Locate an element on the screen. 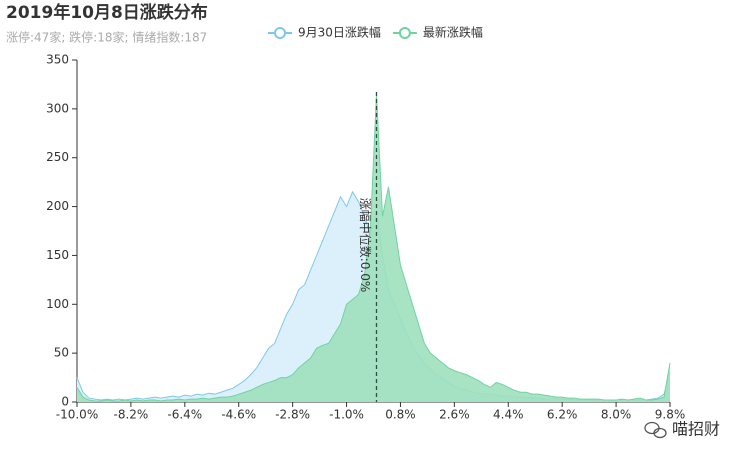  x-tick-label: 2.6% is located at coordinates (454, 415).